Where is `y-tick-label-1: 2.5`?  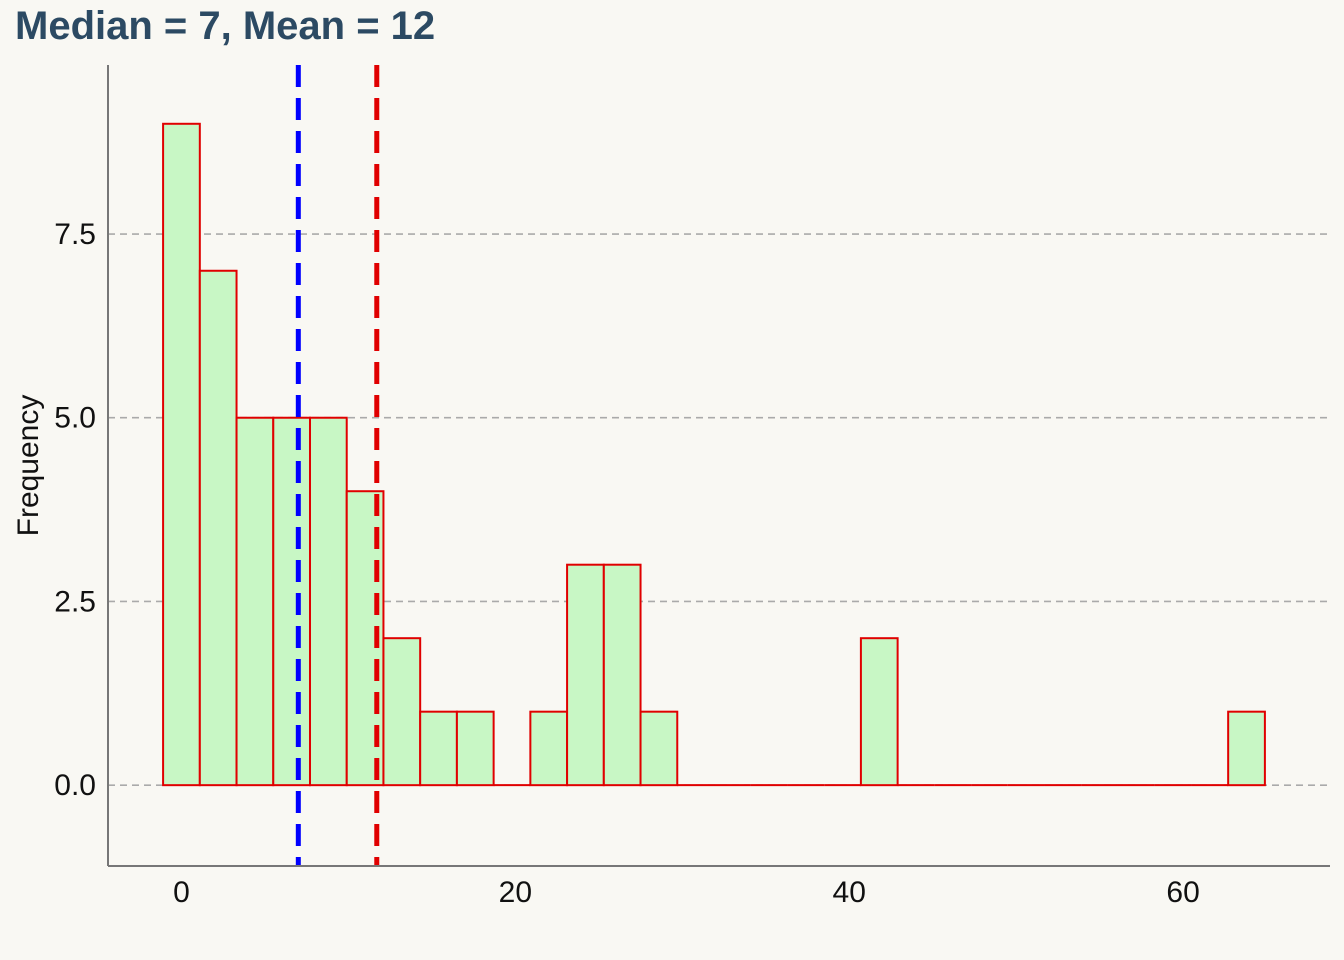 y-tick-label-1: 2.5 is located at coordinates (75, 601).